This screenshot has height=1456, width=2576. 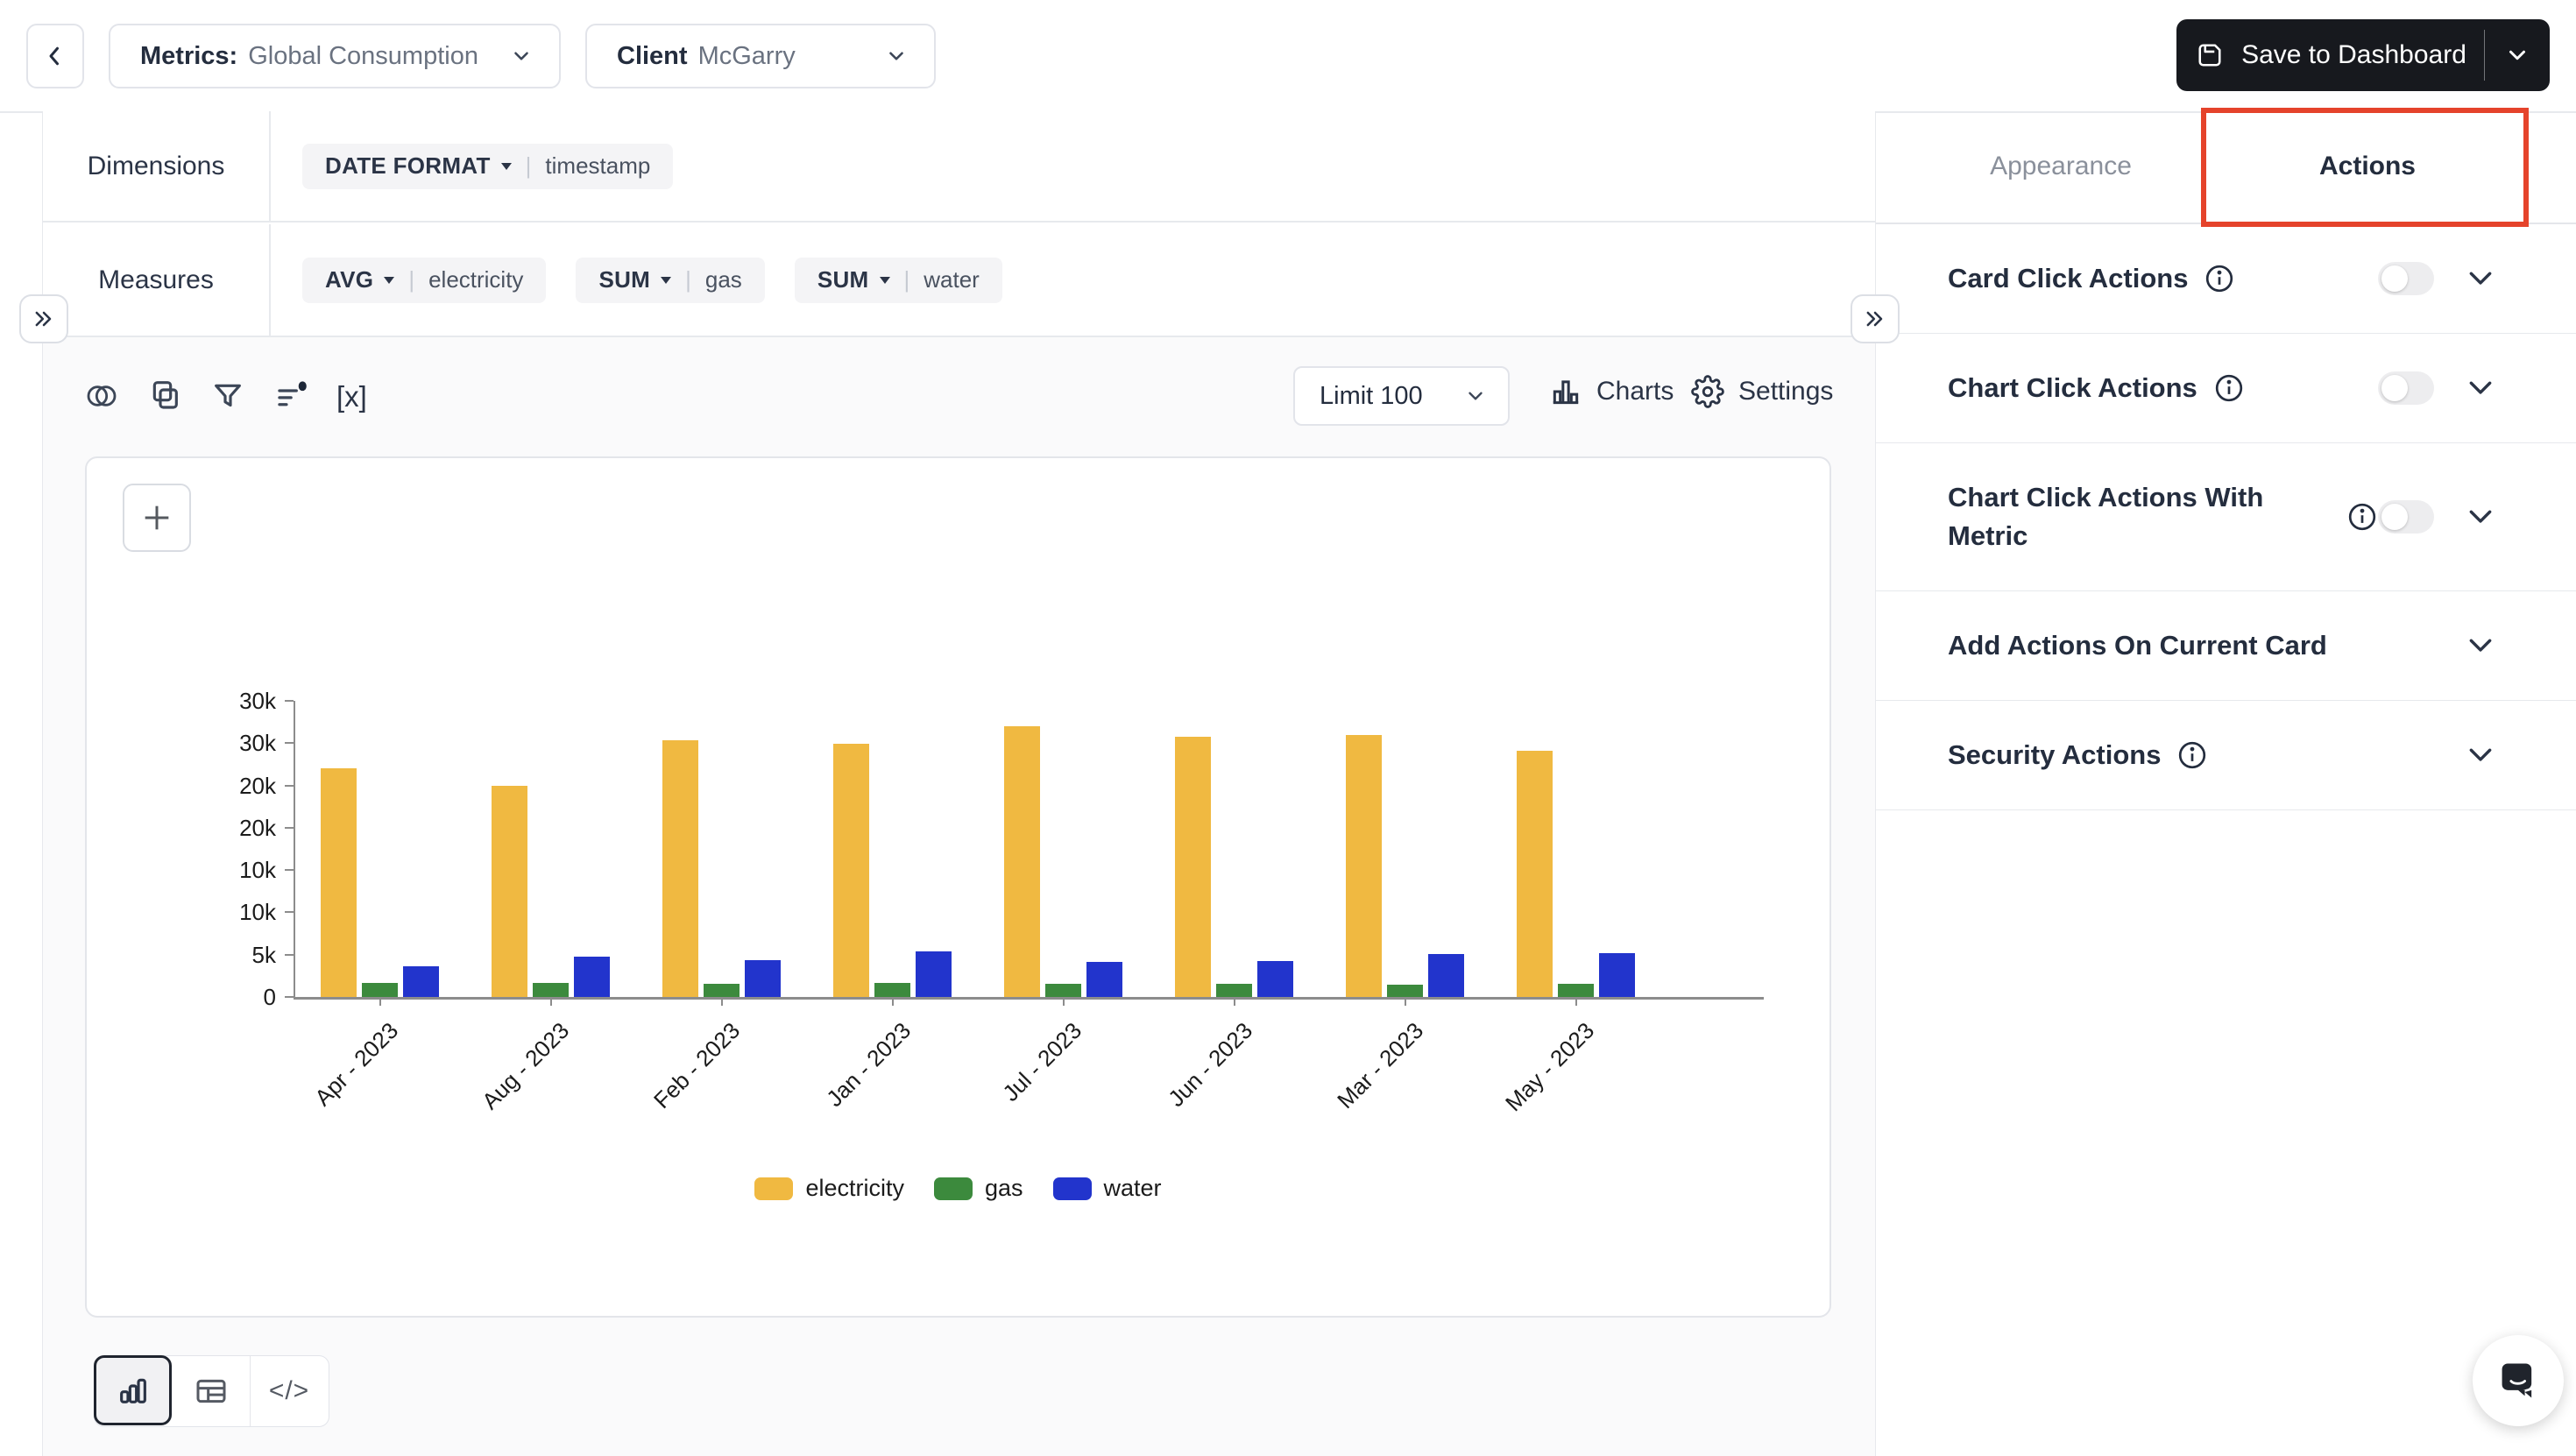 I want to click on chevron-left-icon, so click(x=55, y=56).